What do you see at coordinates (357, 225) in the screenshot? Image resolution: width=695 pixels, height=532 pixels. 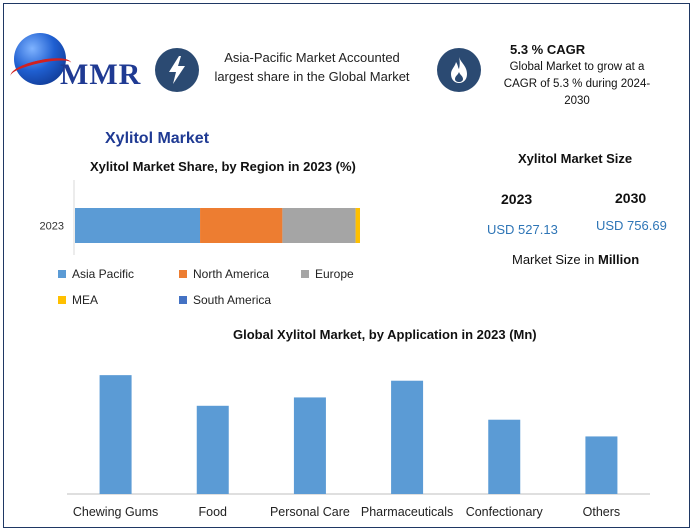 I see `bar-segment-mea` at bounding box center [357, 225].